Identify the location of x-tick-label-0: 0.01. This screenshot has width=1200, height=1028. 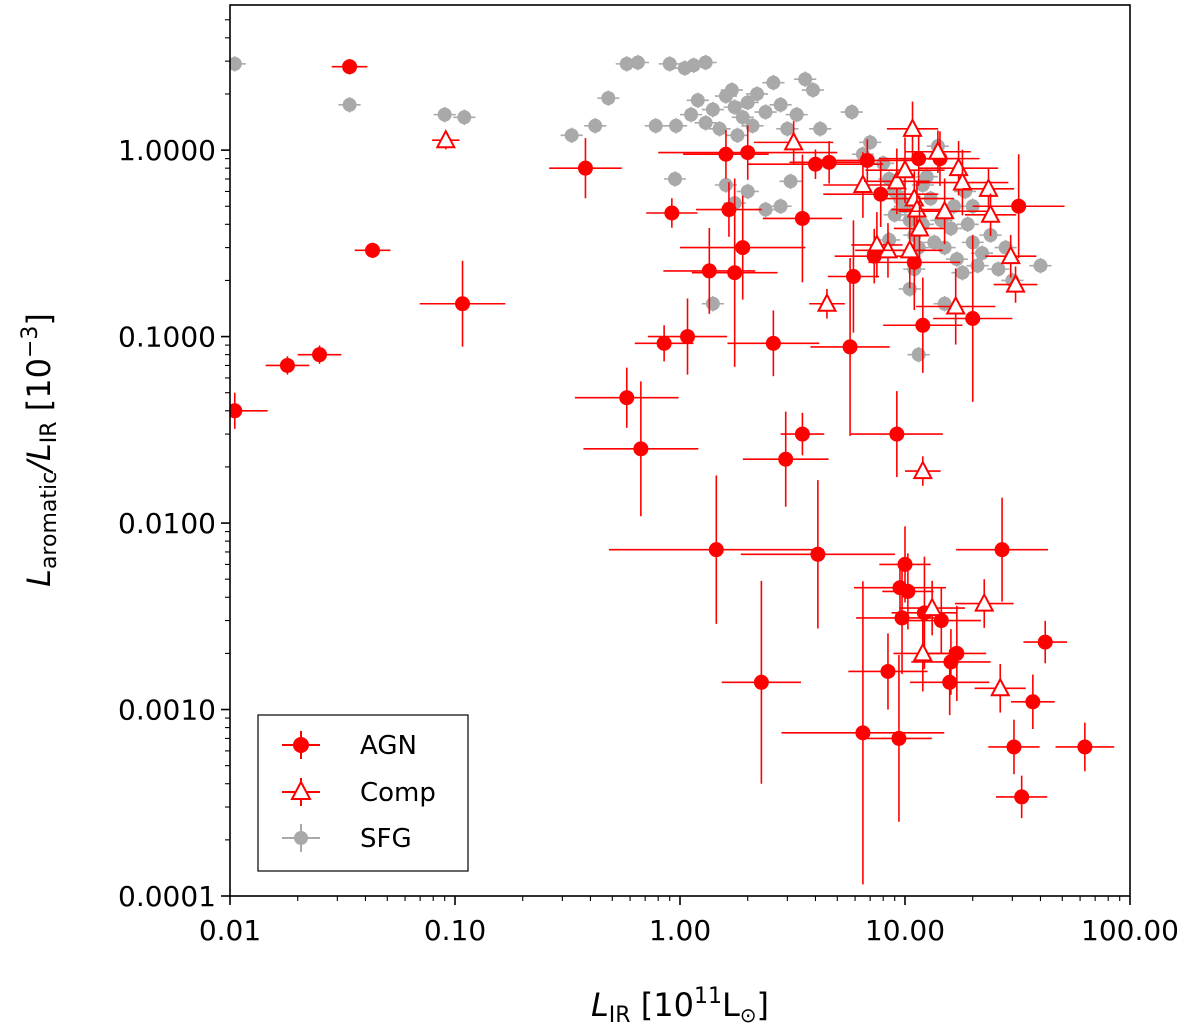
(230, 930).